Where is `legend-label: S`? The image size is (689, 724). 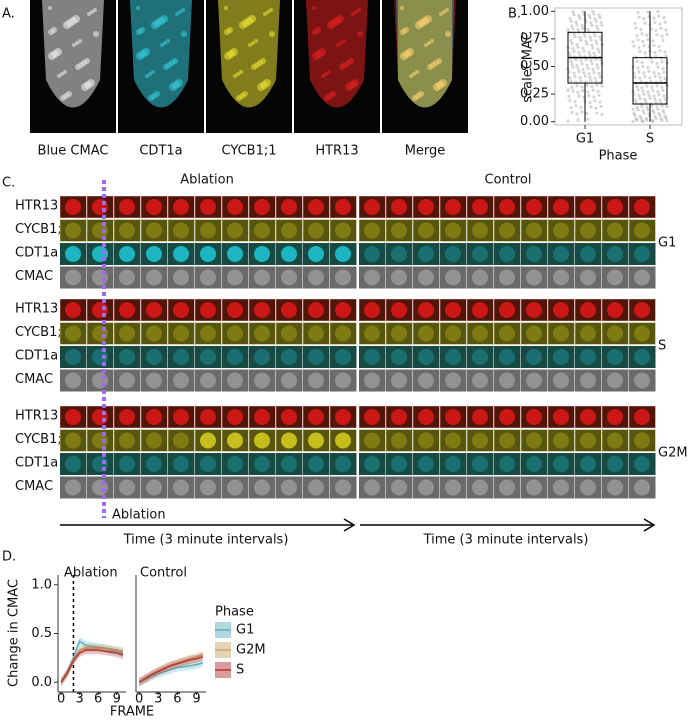
legend-label: S is located at coordinates (240, 670).